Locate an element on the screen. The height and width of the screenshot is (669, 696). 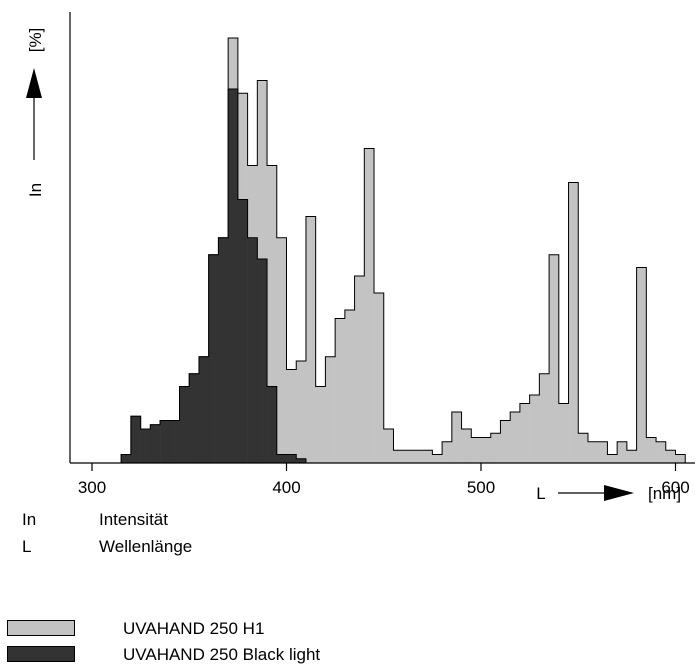
x-axis-symbol: L is located at coordinates (540, 493).